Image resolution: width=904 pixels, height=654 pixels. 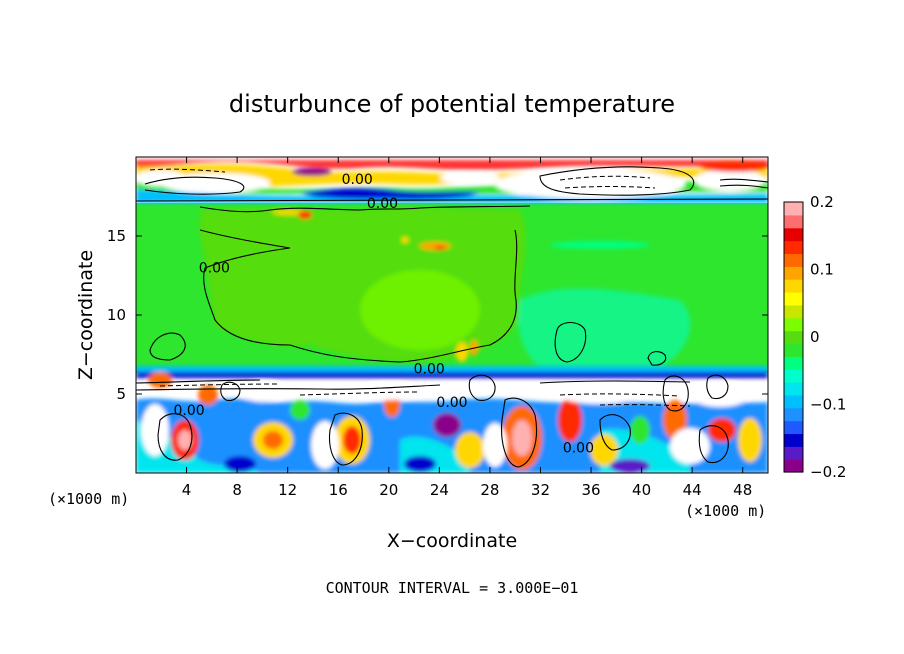 What do you see at coordinates (828, 472) in the screenshot?
I see `colorbar-tick-label: −0.2` at bounding box center [828, 472].